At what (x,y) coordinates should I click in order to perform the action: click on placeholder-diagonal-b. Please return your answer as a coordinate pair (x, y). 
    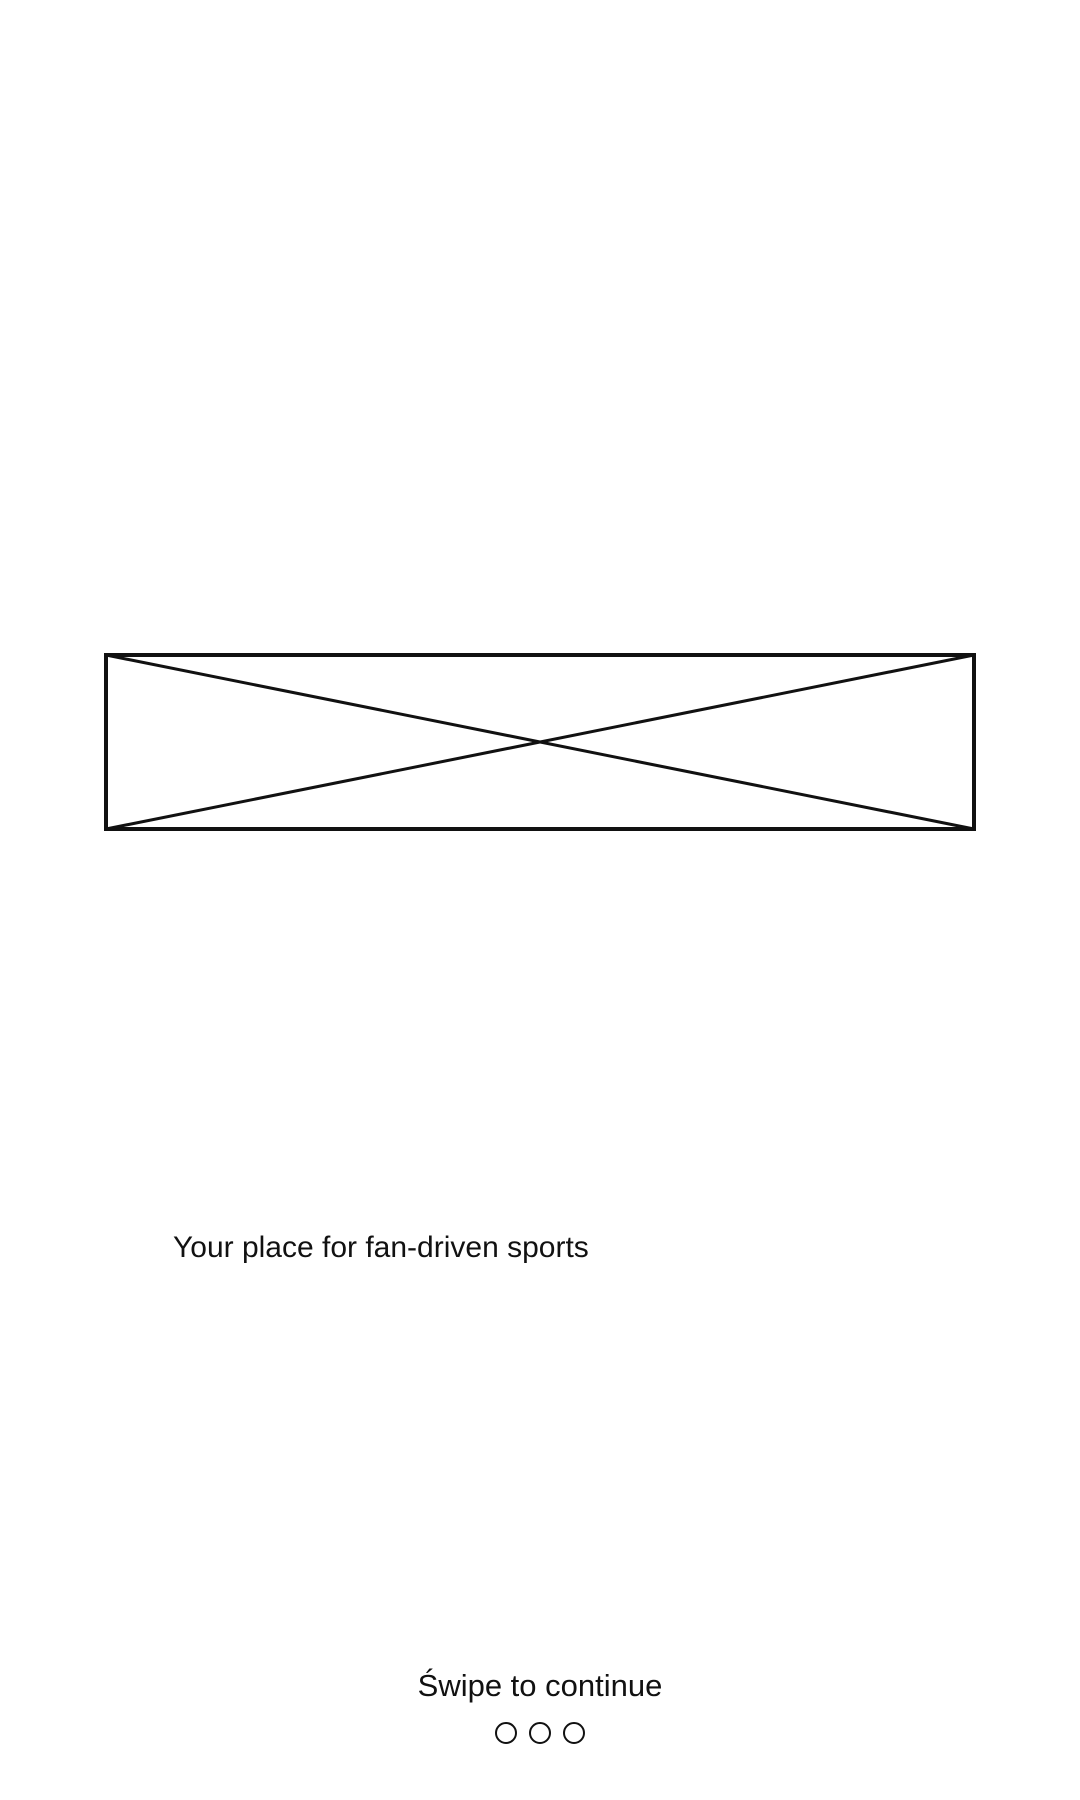
    Looking at the image, I should click on (540, 742).